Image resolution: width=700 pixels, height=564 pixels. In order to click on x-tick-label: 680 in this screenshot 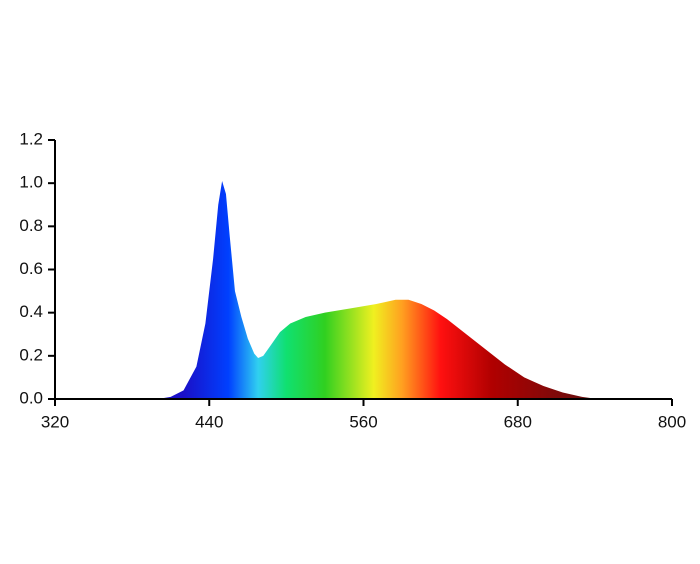, I will do `click(518, 421)`.